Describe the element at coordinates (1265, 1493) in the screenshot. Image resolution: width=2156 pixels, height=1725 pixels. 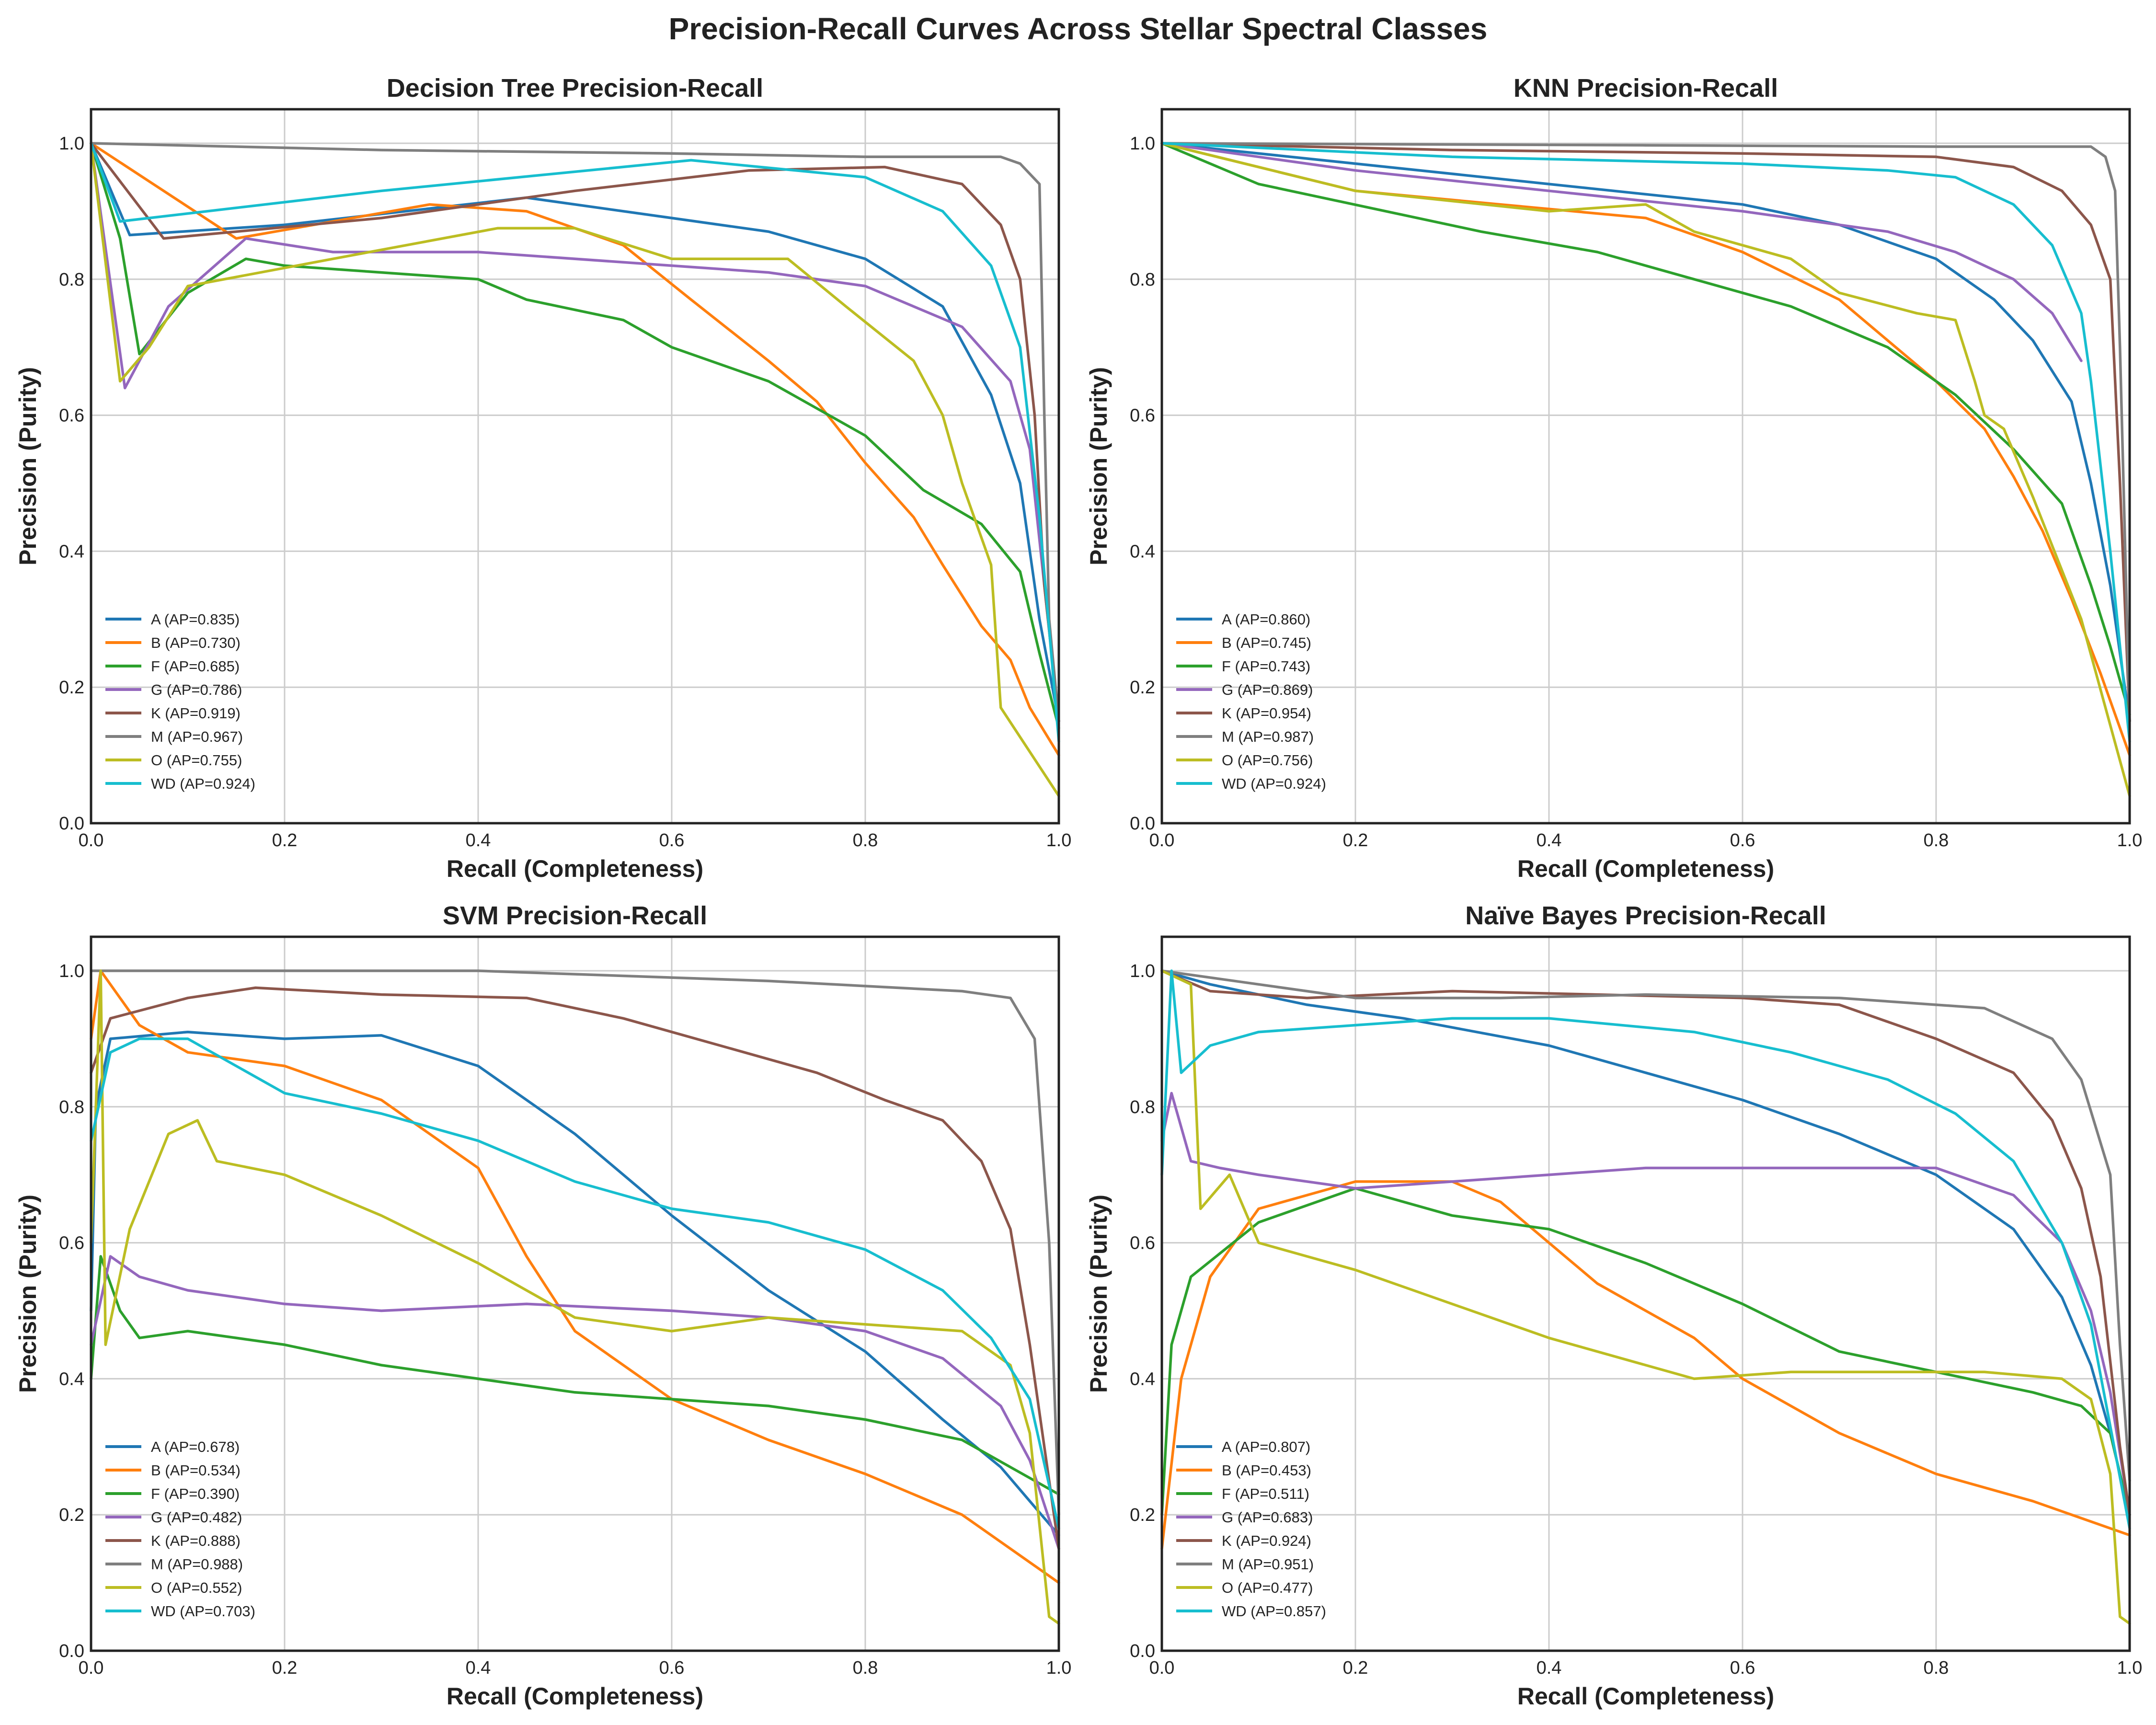
I see `legend-entry: F (AP=0.511)` at that location.